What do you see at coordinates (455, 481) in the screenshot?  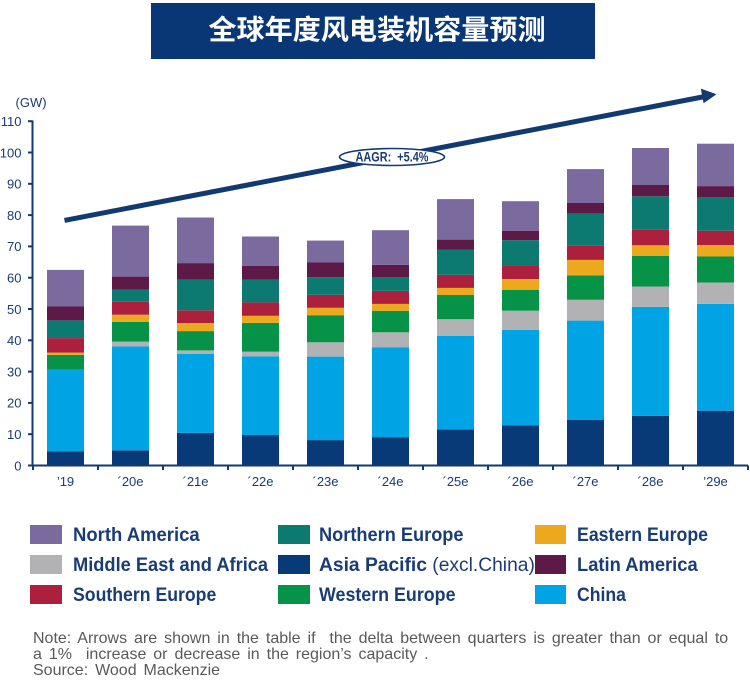 I see `svg-text: ´25e` at bounding box center [455, 481].